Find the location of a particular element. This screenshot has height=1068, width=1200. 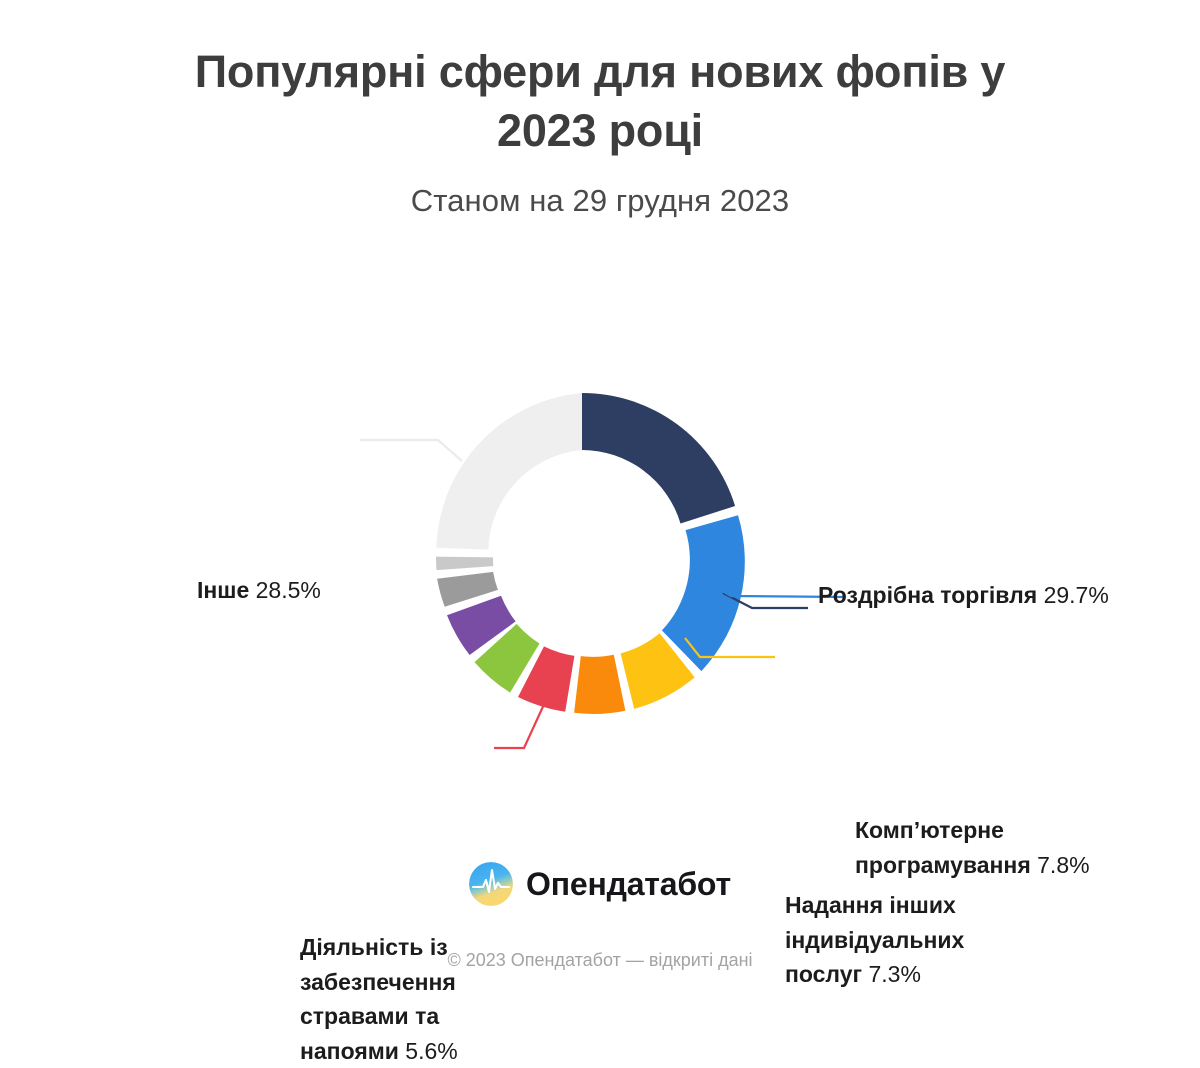

slice-legal is located at coordinates (464, 563).